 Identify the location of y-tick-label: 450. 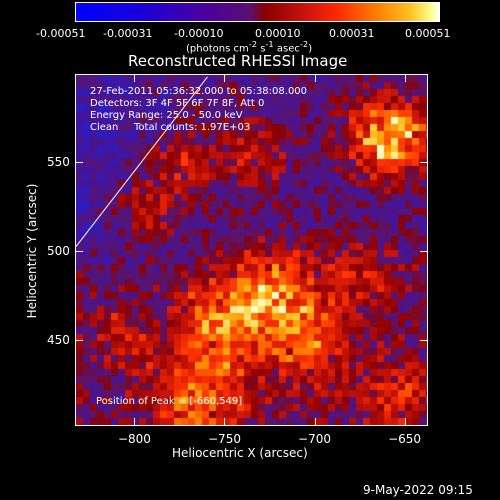
(58, 340).